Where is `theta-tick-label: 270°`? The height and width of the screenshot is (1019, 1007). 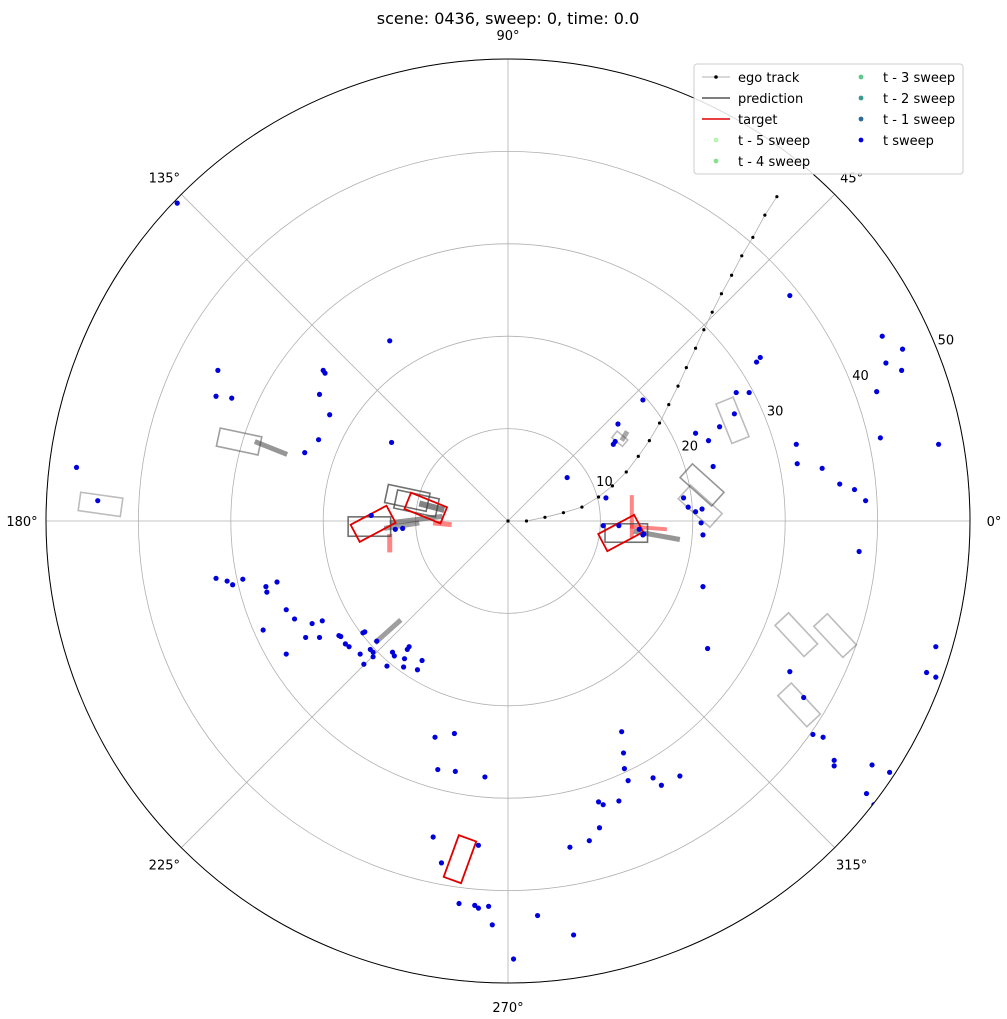
theta-tick-label: 270° is located at coordinates (507, 1008).